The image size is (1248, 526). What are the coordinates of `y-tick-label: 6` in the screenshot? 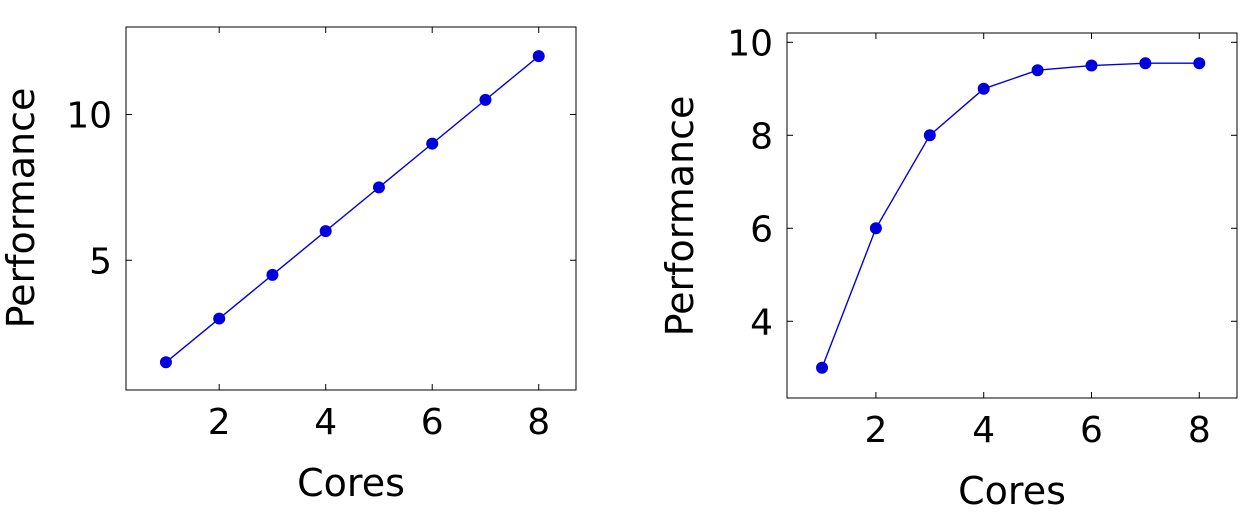 It's located at (761, 229).